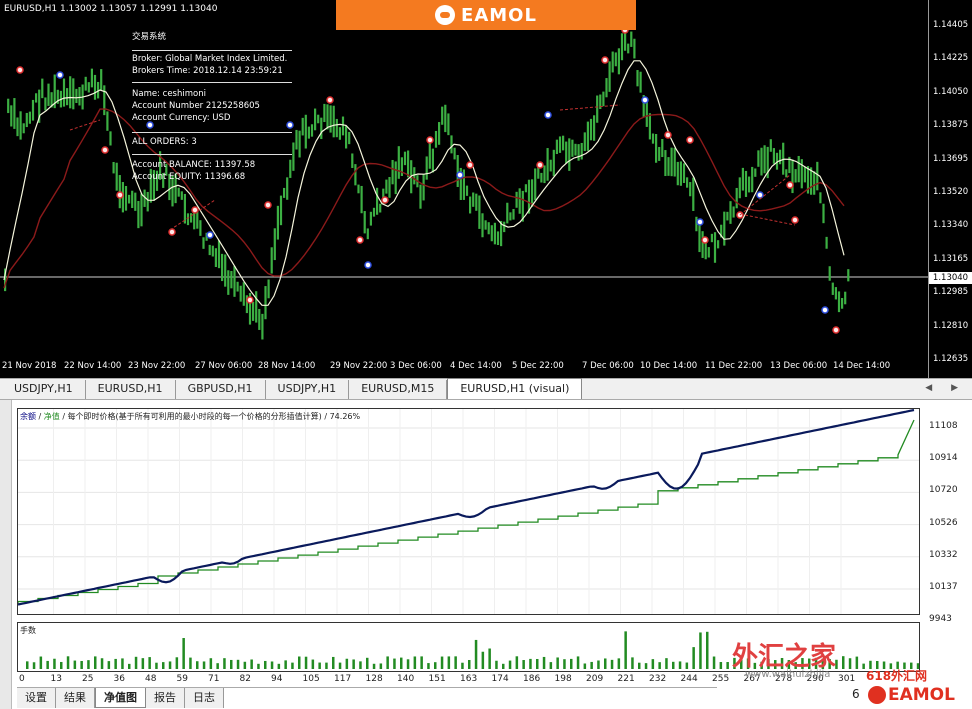 The width and height of the screenshot is (972, 709). What do you see at coordinates (204, 698) in the screenshot?
I see `tester-tab: 日志` at bounding box center [204, 698].